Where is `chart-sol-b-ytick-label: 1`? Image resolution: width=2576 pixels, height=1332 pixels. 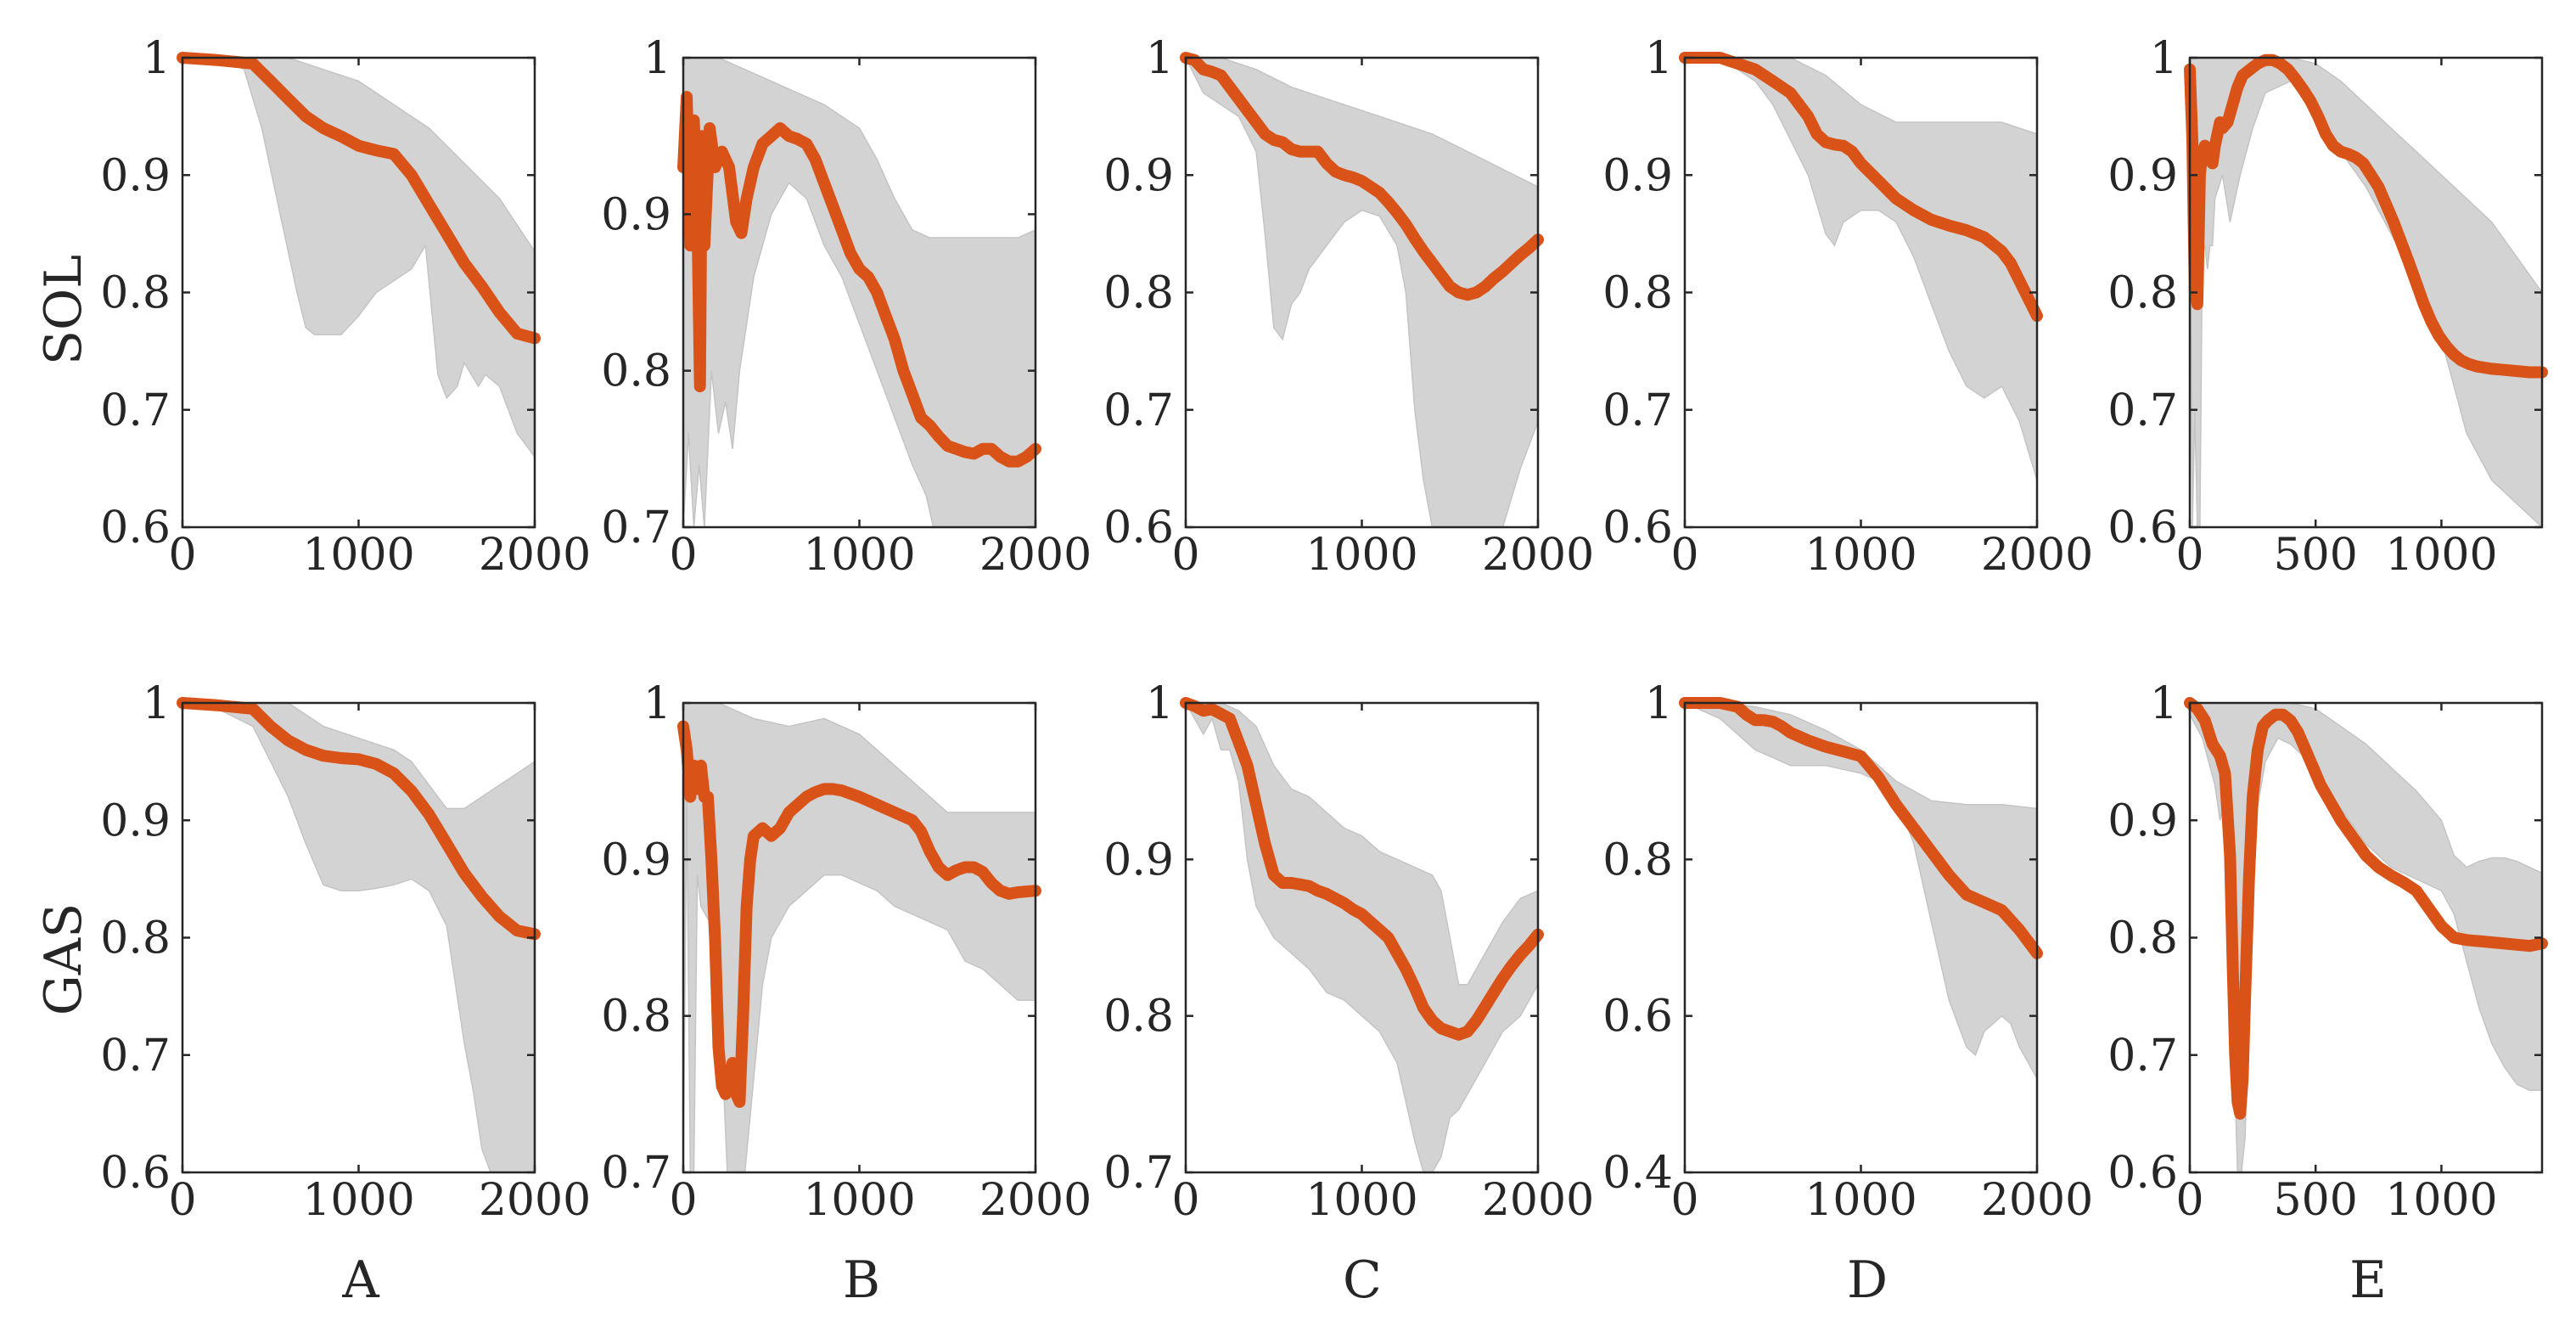
chart-sol-b-ytick-label: 1 is located at coordinates (657, 59).